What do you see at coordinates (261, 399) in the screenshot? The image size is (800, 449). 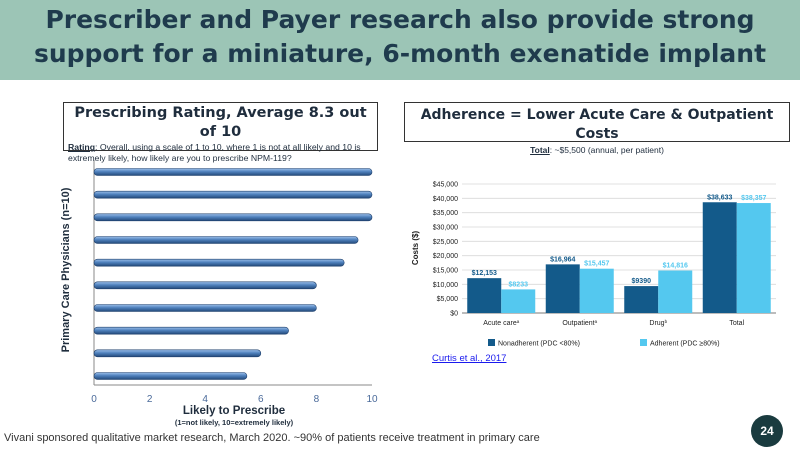 I see `x-tick-label: 6` at bounding box center [261, 399].